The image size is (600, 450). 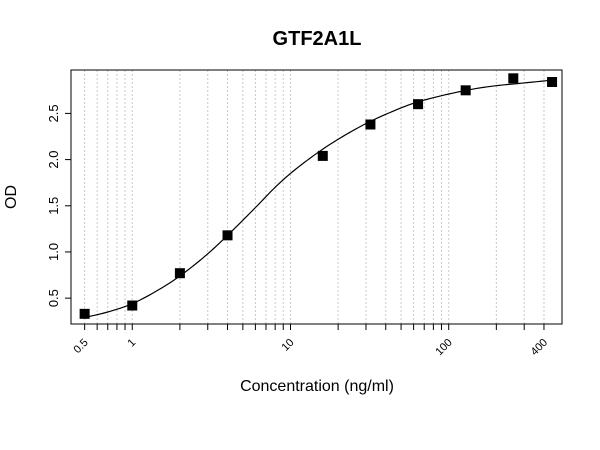 I want to click on x-tick-label: 0.5, so click(x=80, y=346).